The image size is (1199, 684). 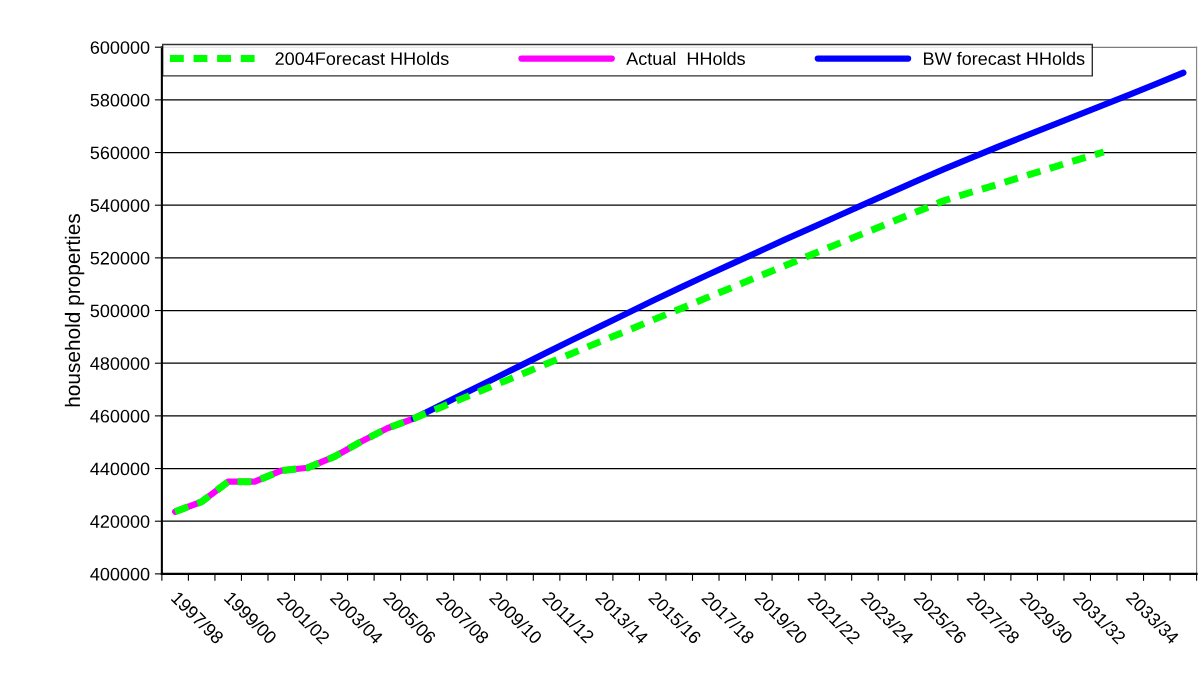 I want to click on y-tick-label: 440000, so click(x=120, y=469).